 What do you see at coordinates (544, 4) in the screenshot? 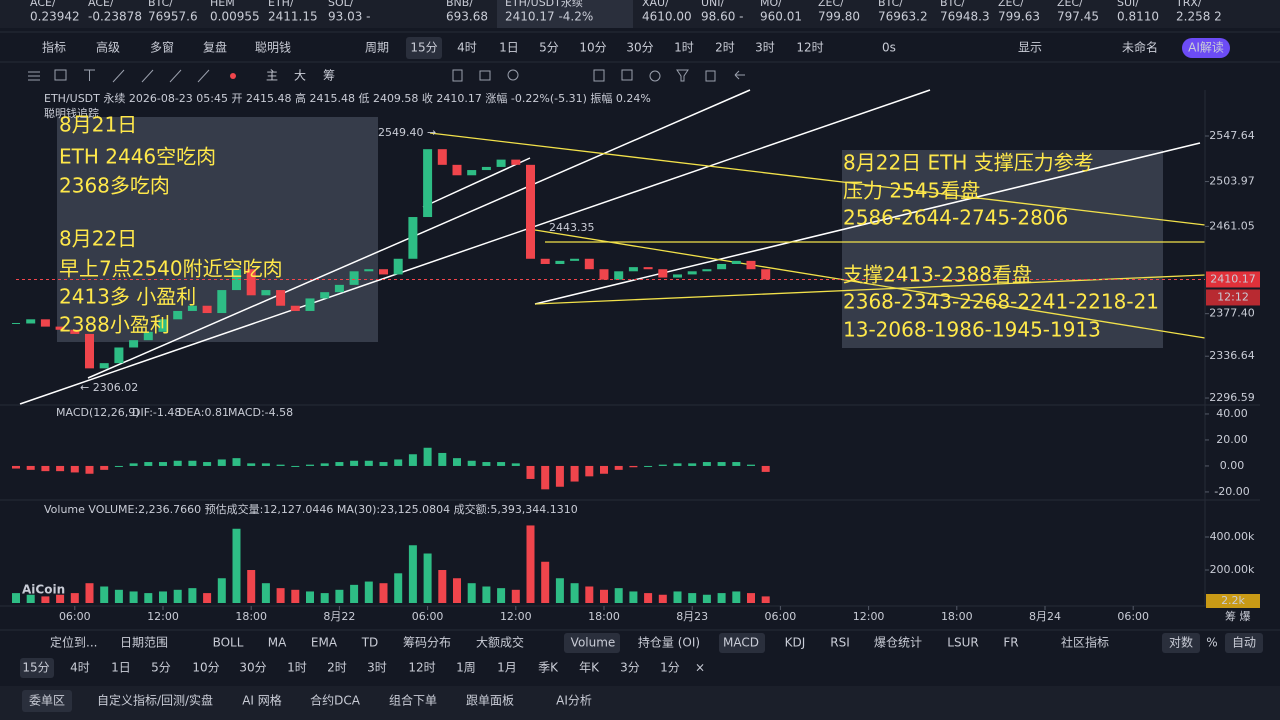
I see `ticker-name: ETH/USDT永续` at bounding box center [544, 4].